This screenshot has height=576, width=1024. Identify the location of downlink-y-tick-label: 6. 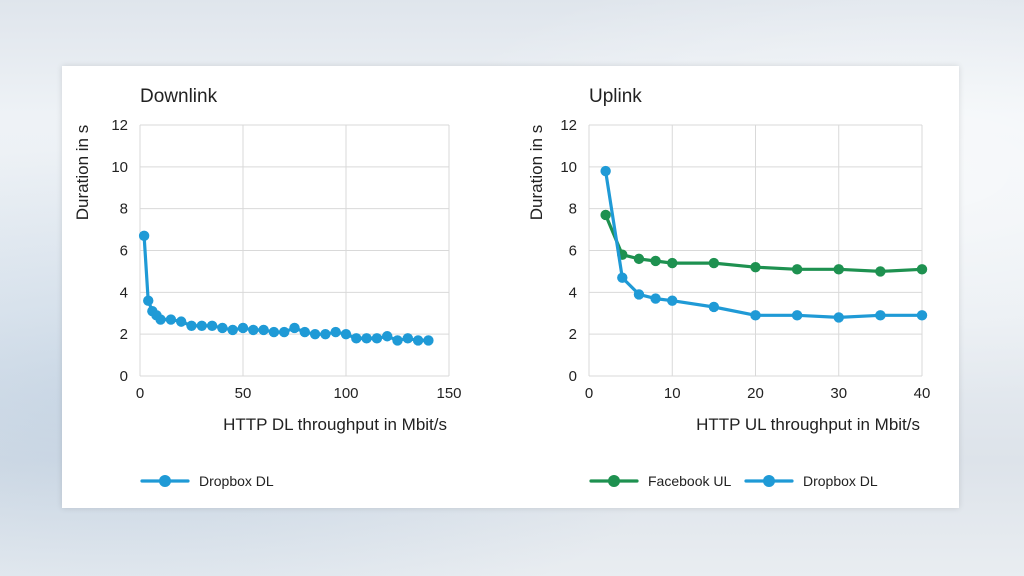
(124, 251).